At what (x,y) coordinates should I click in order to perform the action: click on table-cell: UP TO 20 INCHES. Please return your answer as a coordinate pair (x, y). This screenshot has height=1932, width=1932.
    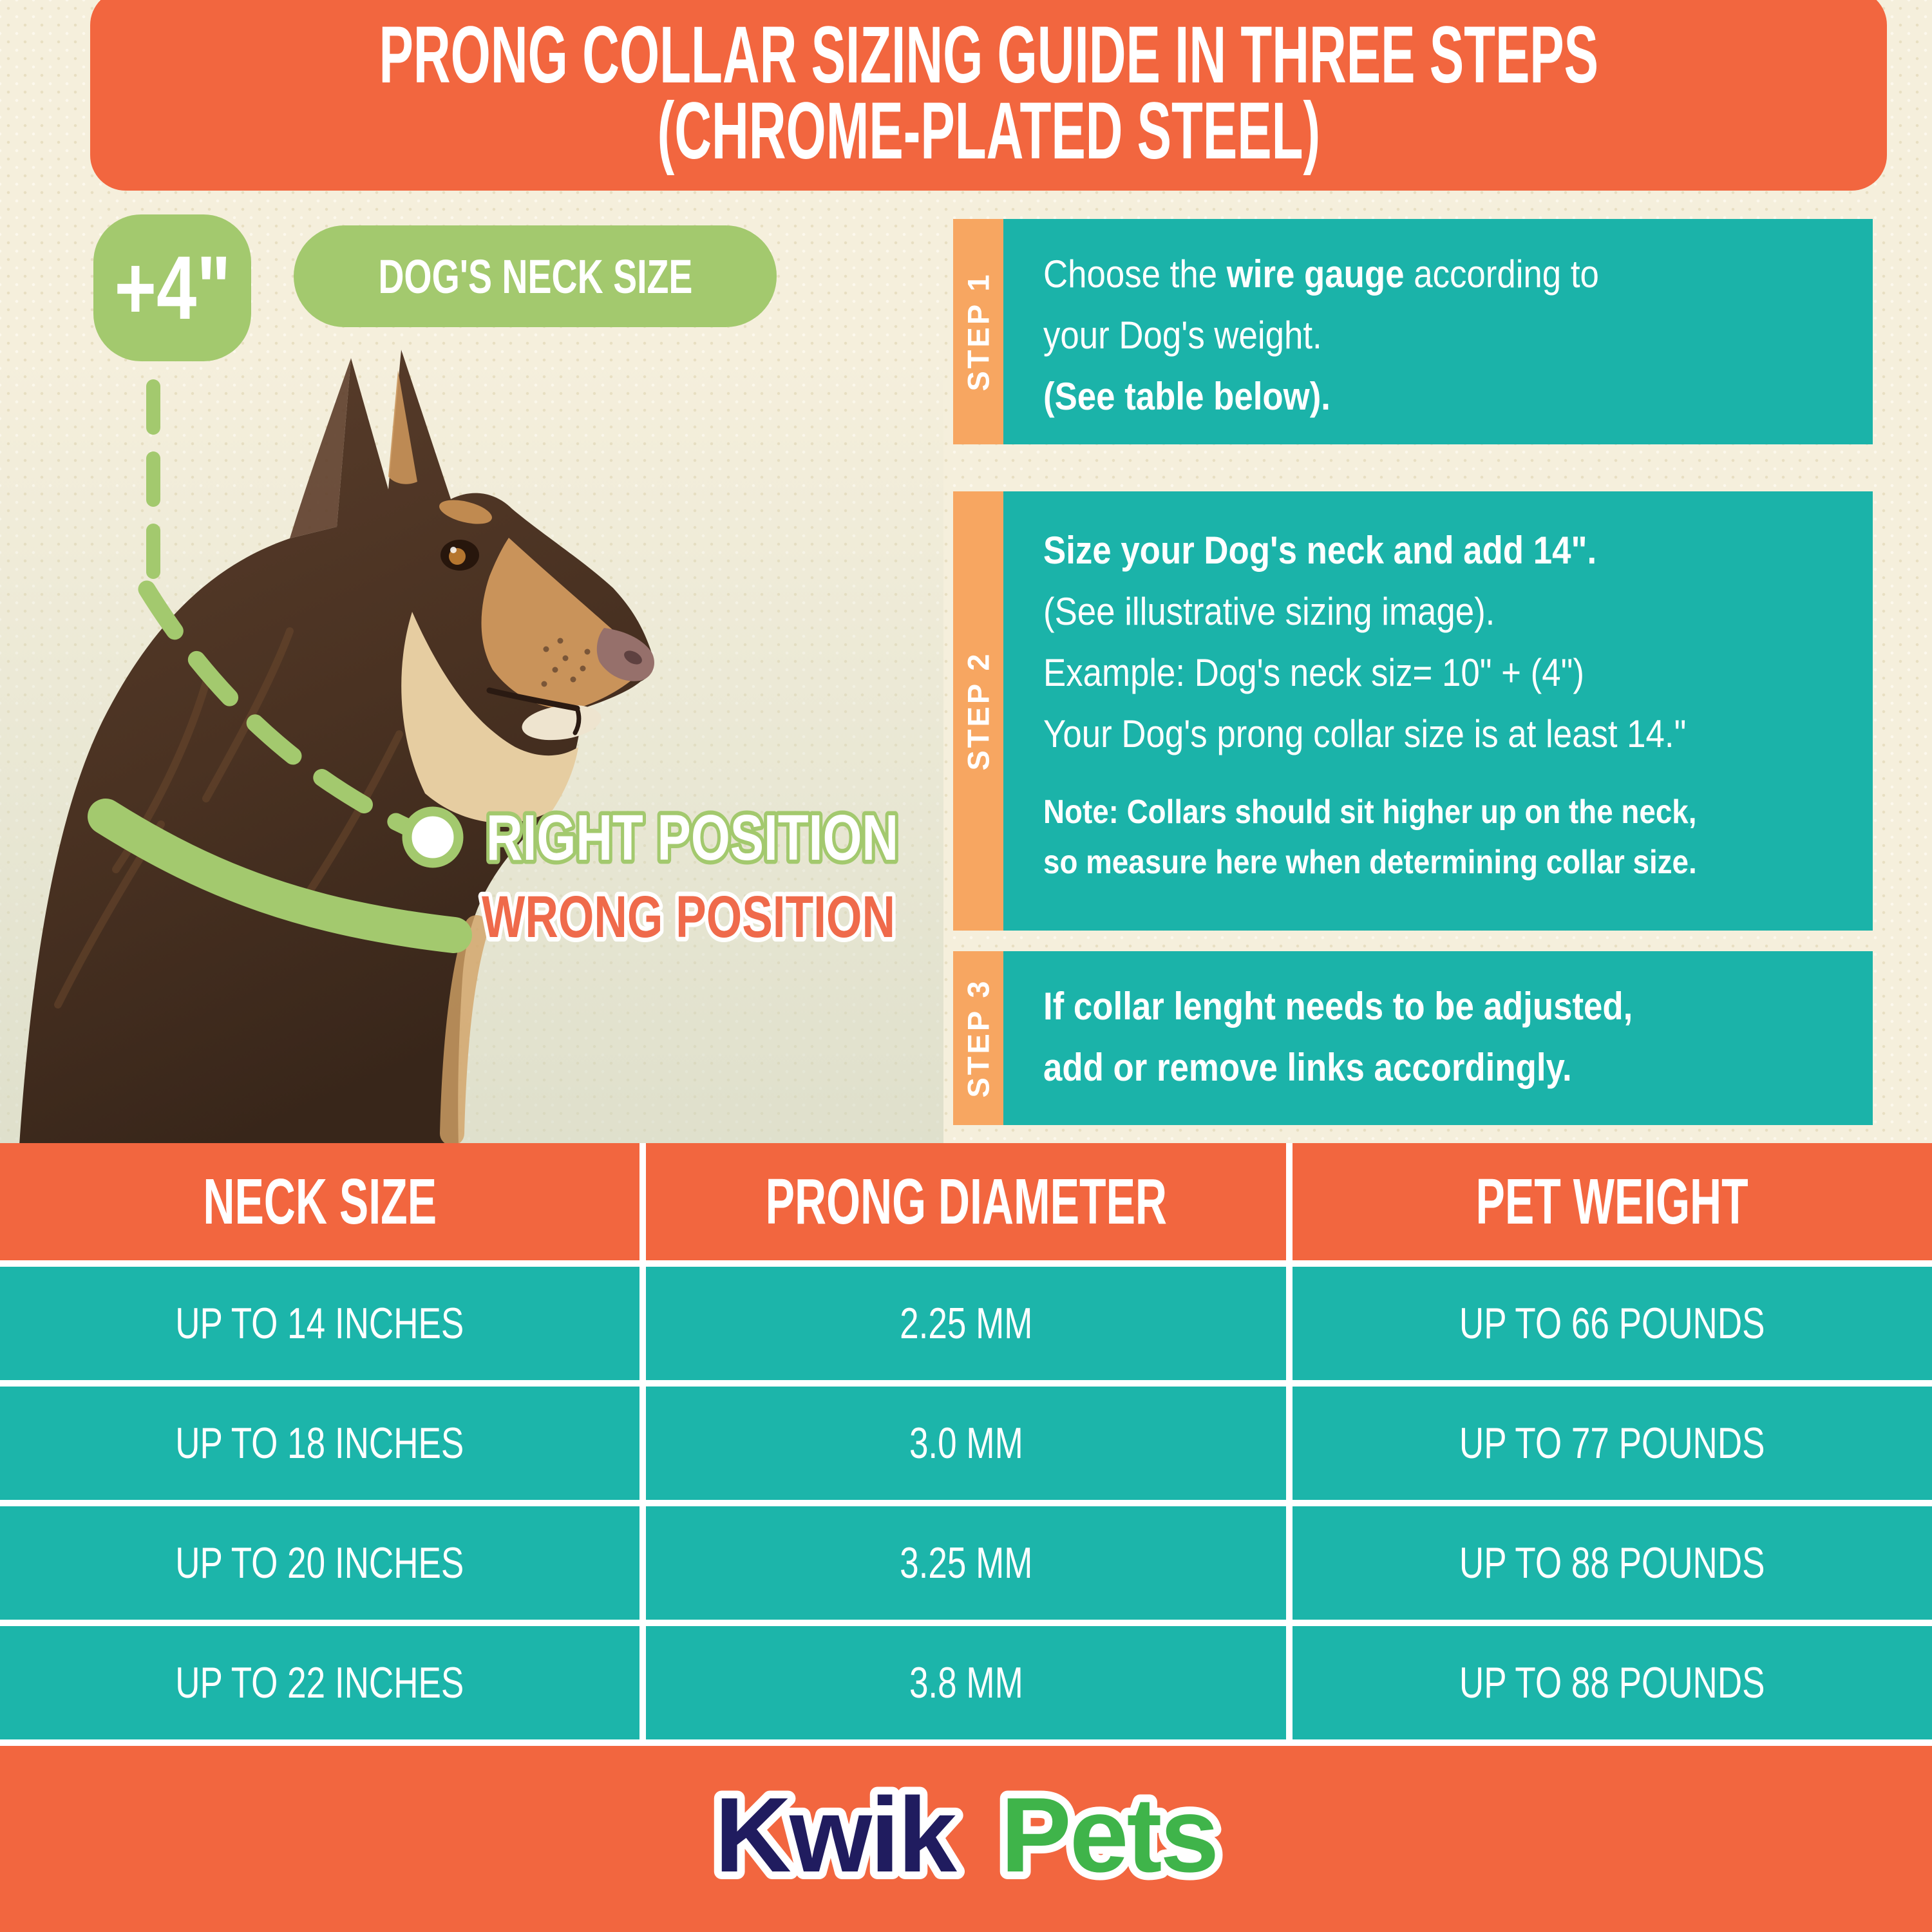
    Looking at the image, I should click on (320, 1563).